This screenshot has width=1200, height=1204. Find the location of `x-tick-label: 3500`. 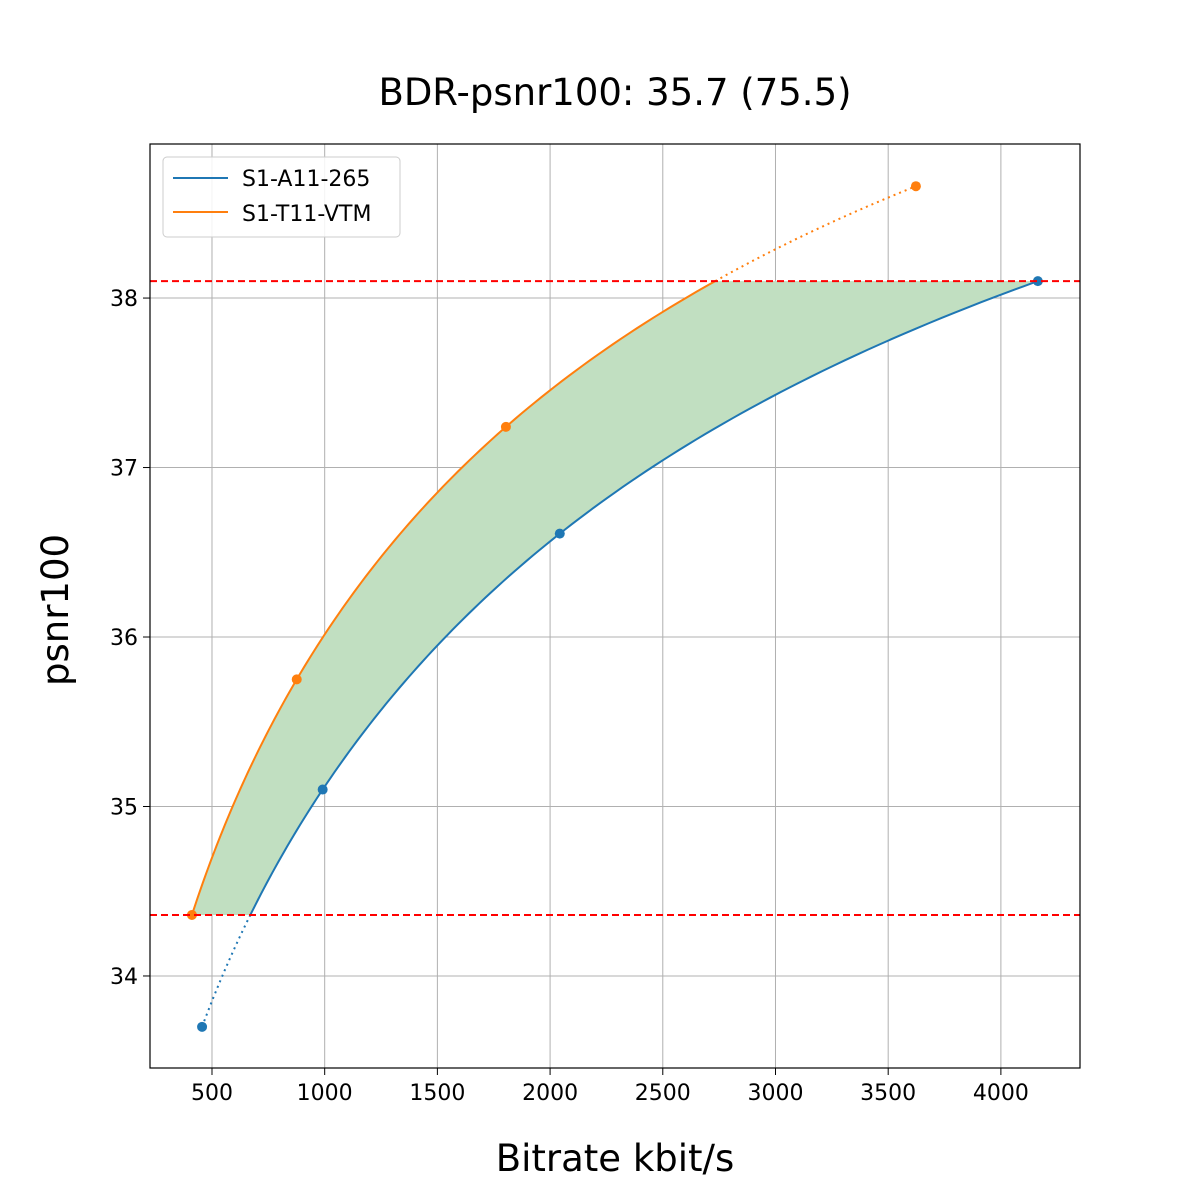

x-tick-label: 3500 is located at coordinates (888, 1093).